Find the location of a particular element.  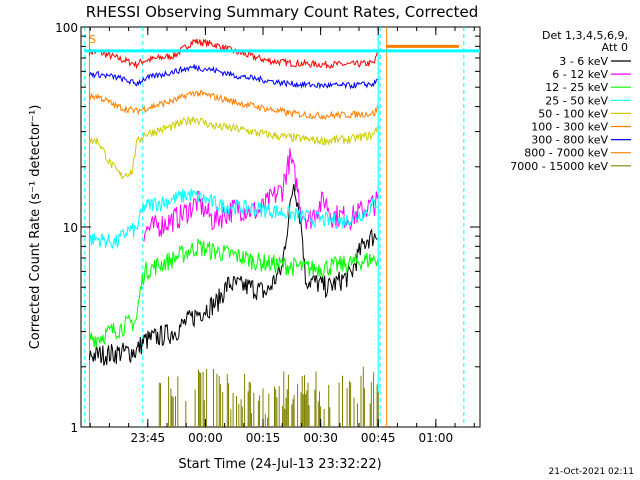

x-tick-label: 00:30 is located at coordinates (320, 438).